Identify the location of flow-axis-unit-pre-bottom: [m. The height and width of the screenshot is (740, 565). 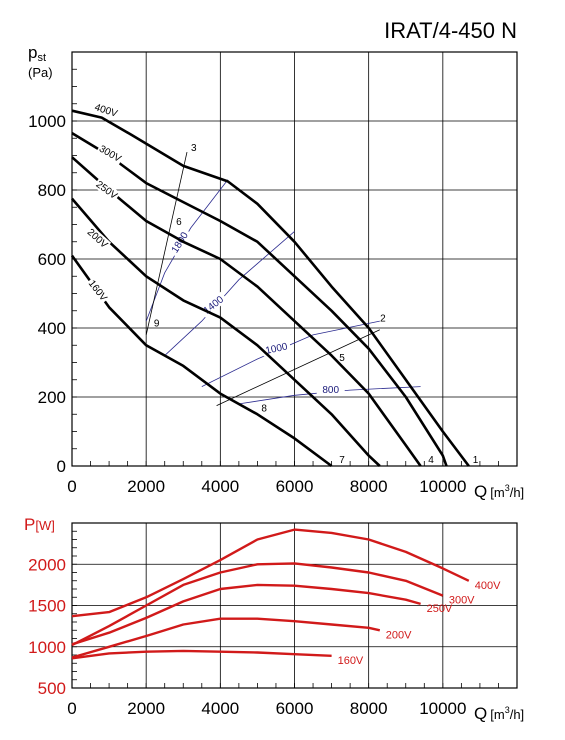
(497, 714).